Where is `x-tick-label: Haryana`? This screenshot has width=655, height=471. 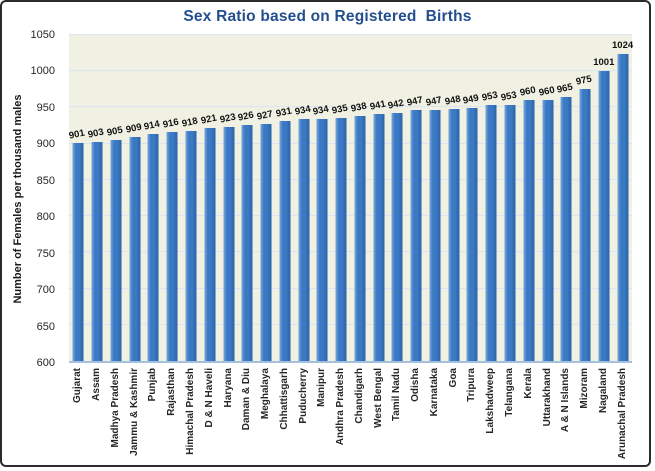
x-tick-label: Haryana is located at coordinates (228, 388).